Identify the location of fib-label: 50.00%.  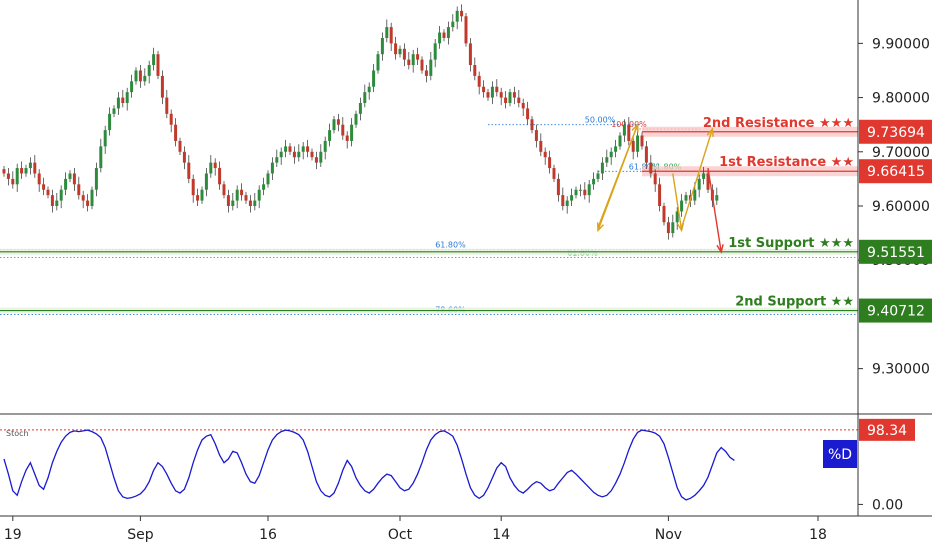
(600, 120).